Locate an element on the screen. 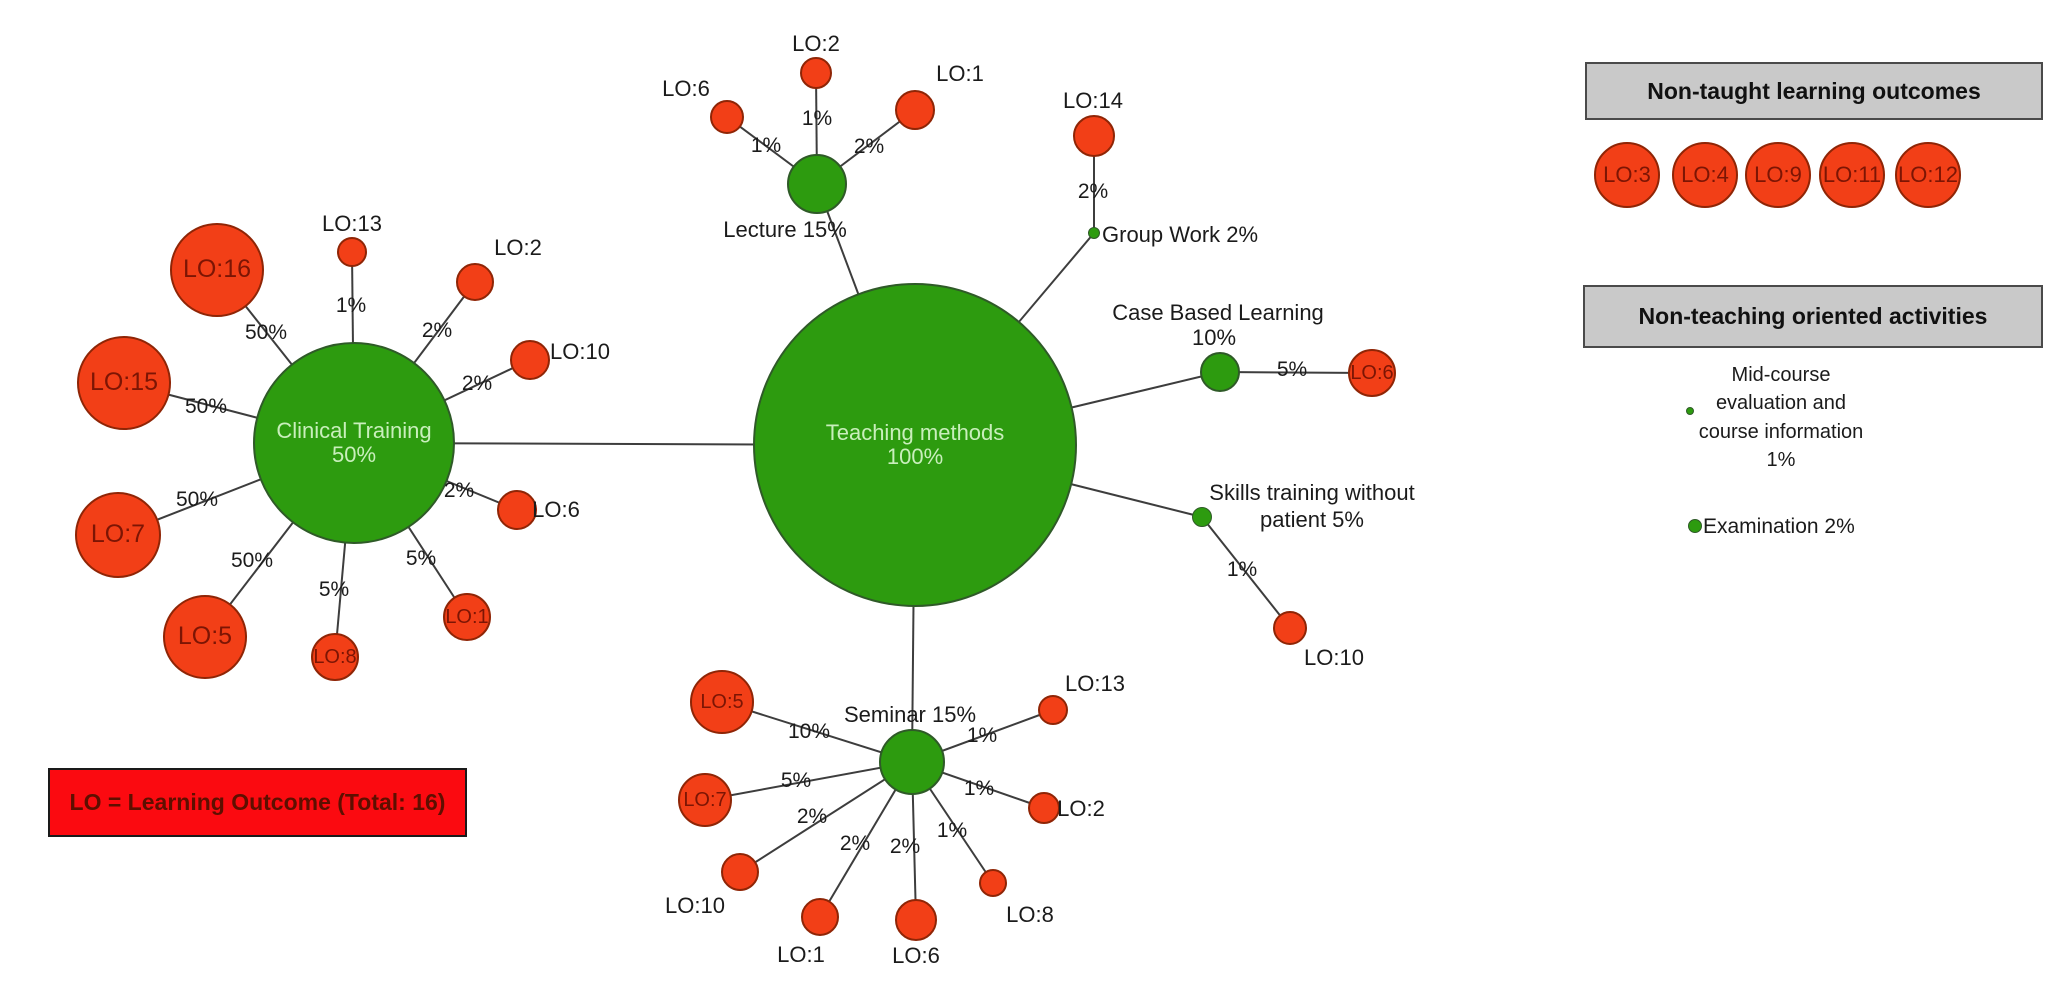  pct-clinical-lo6: 2% is located at coordinates (459, 490).